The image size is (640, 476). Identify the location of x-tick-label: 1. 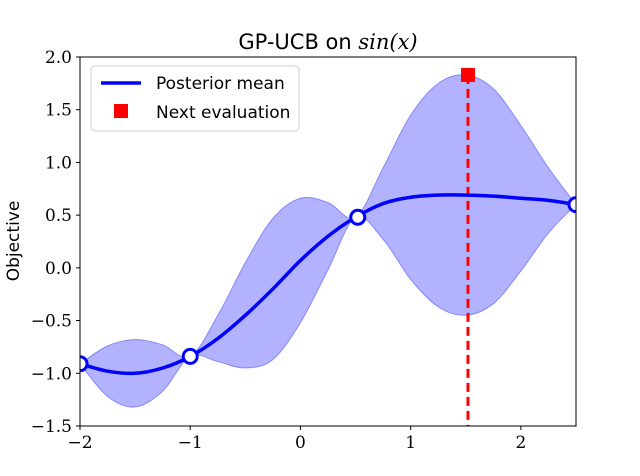
(410, 443).